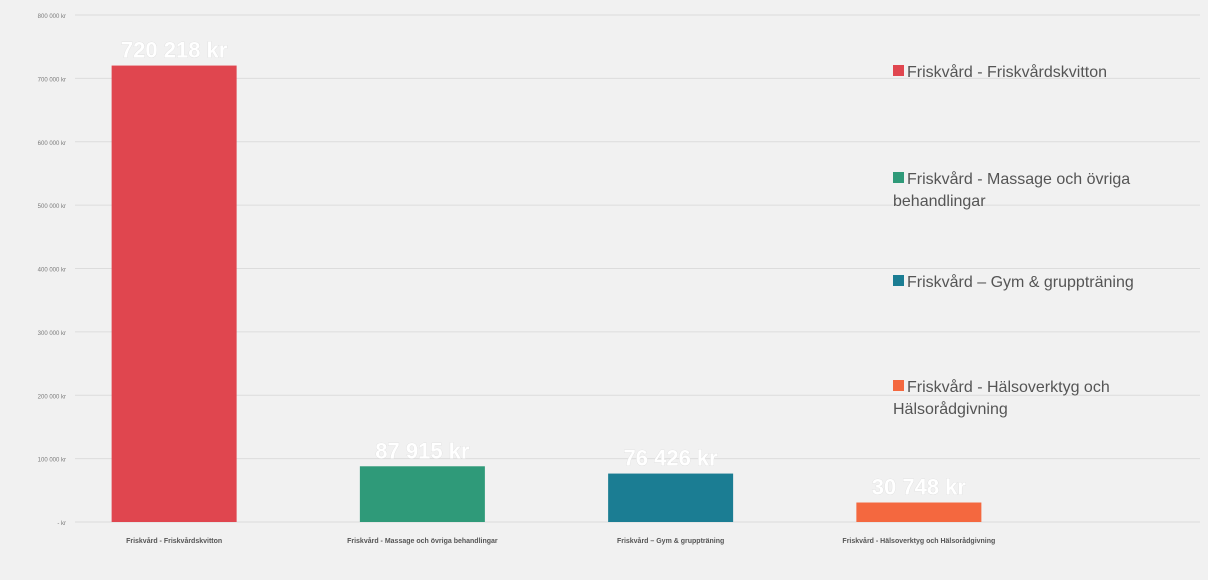  I want to click on y-tick-label: 200 000 kr, so click(52, 397).